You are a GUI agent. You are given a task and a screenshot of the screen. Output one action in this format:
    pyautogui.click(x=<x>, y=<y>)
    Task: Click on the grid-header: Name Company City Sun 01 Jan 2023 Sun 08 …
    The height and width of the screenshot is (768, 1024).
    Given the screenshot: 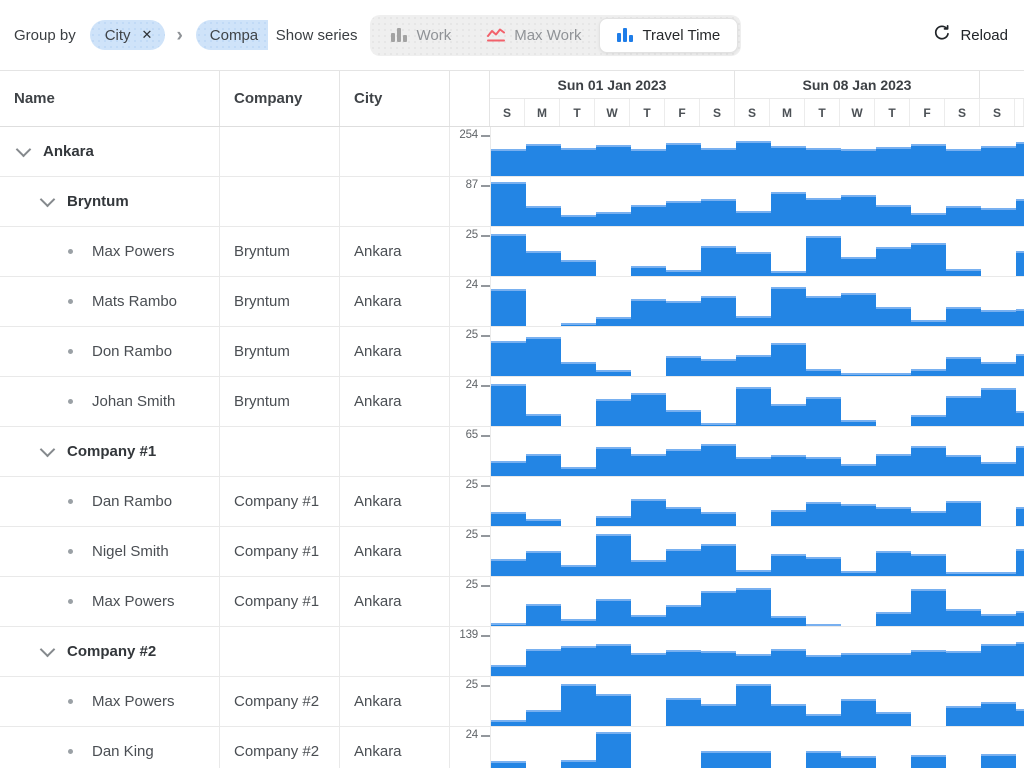 What is the action you would take?
    pyautogui.click(x=512, y=99)
    